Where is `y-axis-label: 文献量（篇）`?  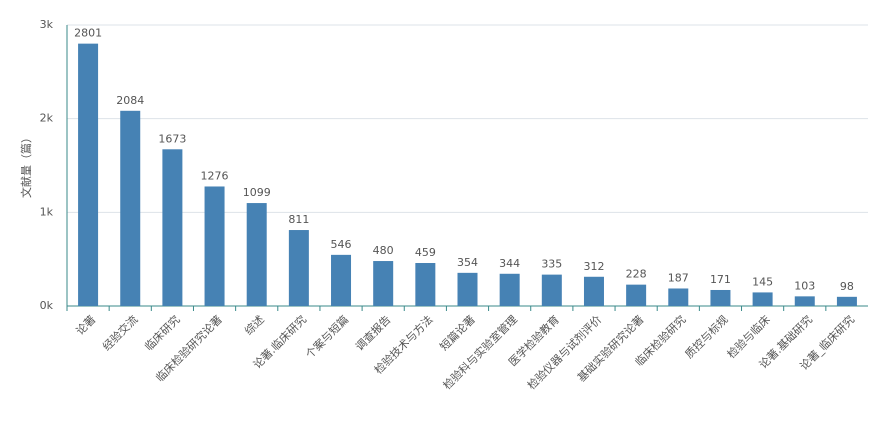 y-axis-label: 文献量（篇） is located at coordinates (26, 165).